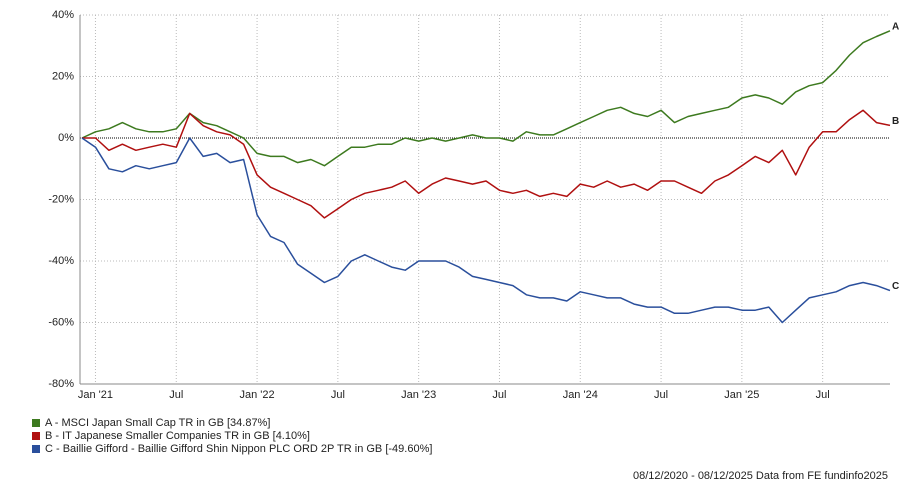 The height and width of the screenshot is (484, 900). I want to click on x-tick-label: Jan '22, so click(256, 395).